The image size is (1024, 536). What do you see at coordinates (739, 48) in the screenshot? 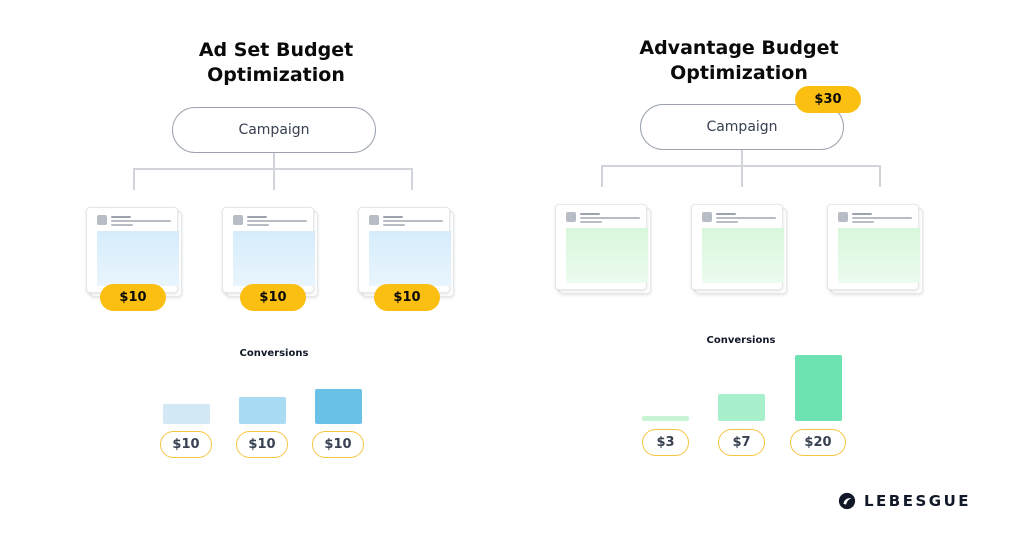
I see `right-title-line1: Advantage Budget` at bounding box center [739, 48].